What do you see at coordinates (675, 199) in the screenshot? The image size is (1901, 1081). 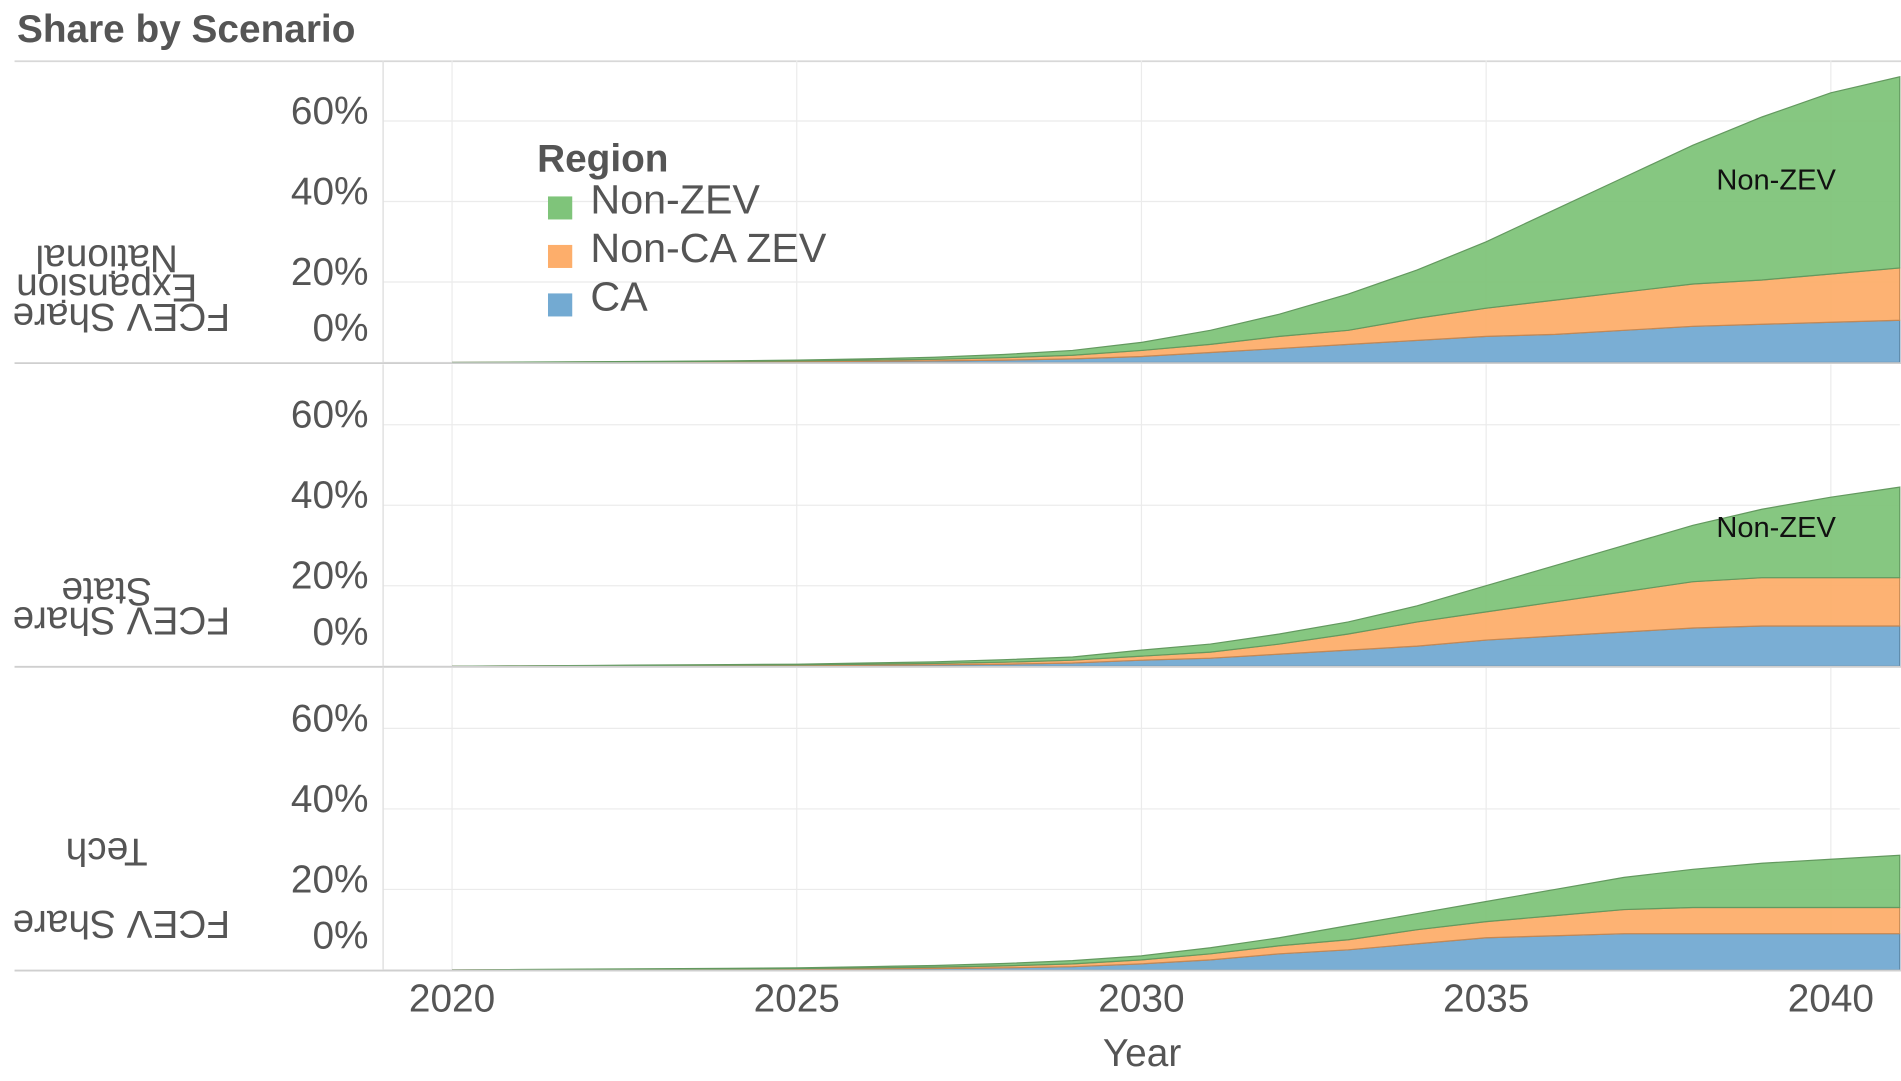 I see `legend-label: Non-ZEV` at bounding box center [675, 199].